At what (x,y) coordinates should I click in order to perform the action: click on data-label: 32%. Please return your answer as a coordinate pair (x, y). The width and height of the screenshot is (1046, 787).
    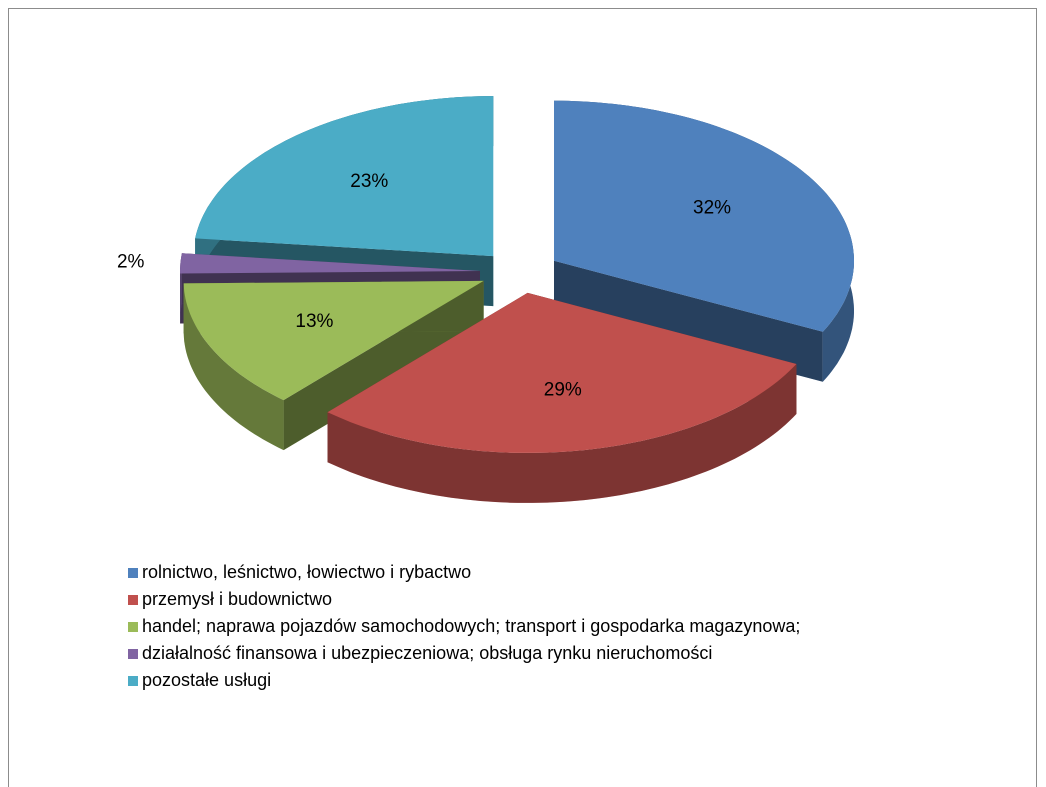
    Looking at the image, I should click on (712, 207).